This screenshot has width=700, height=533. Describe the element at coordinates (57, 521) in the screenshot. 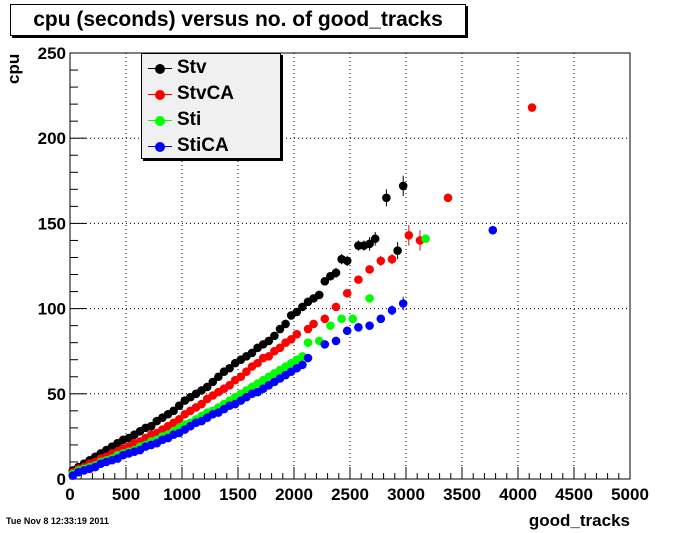

I see `timestamp: Tue Nov 8 12:33:19 2011` at that location.